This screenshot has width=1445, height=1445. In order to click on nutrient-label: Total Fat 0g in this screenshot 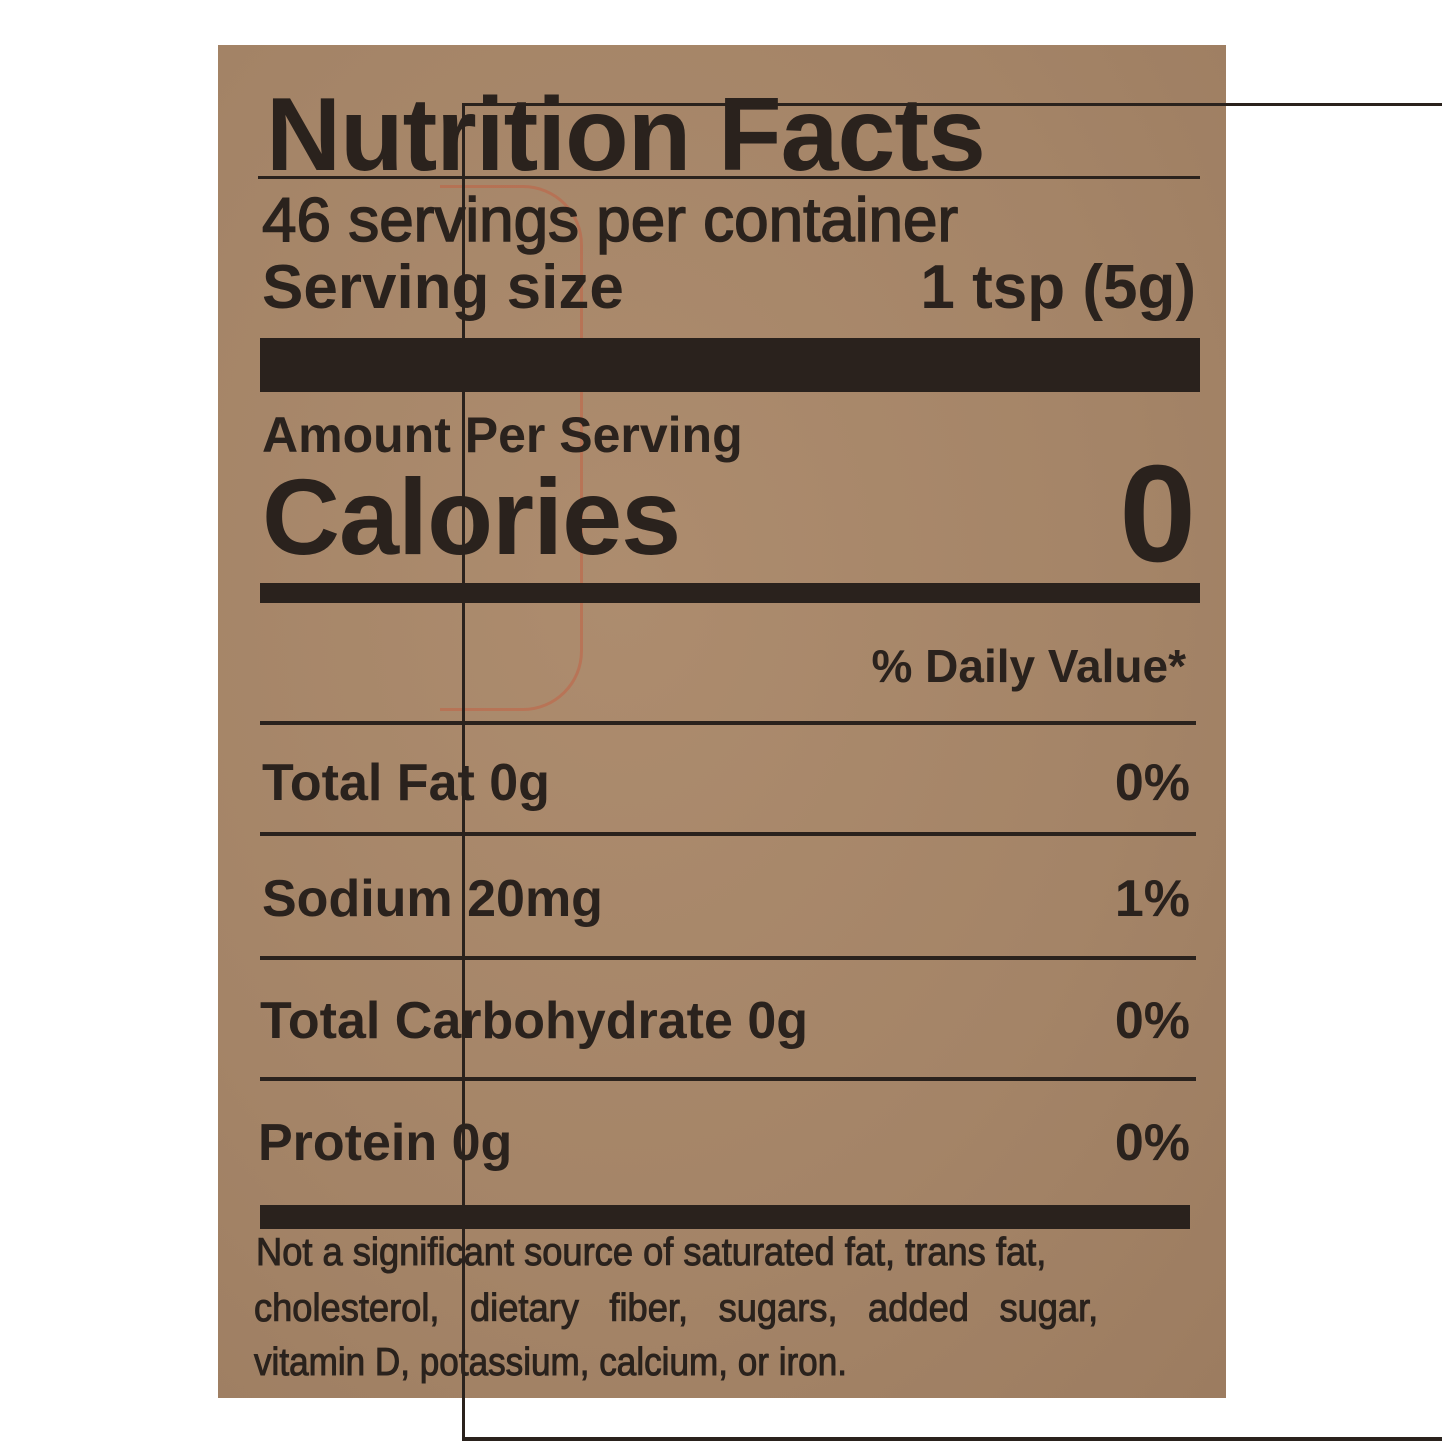, I will do `click(406, 783)`.